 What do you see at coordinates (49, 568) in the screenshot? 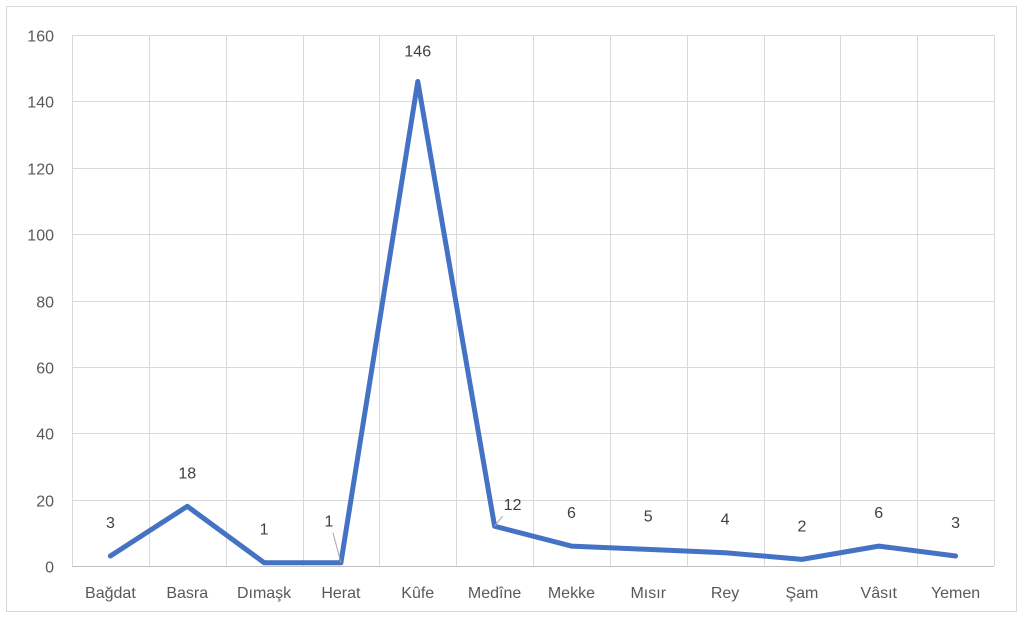
I see `y-tick-label: 0` at bounding box center [49, 568].